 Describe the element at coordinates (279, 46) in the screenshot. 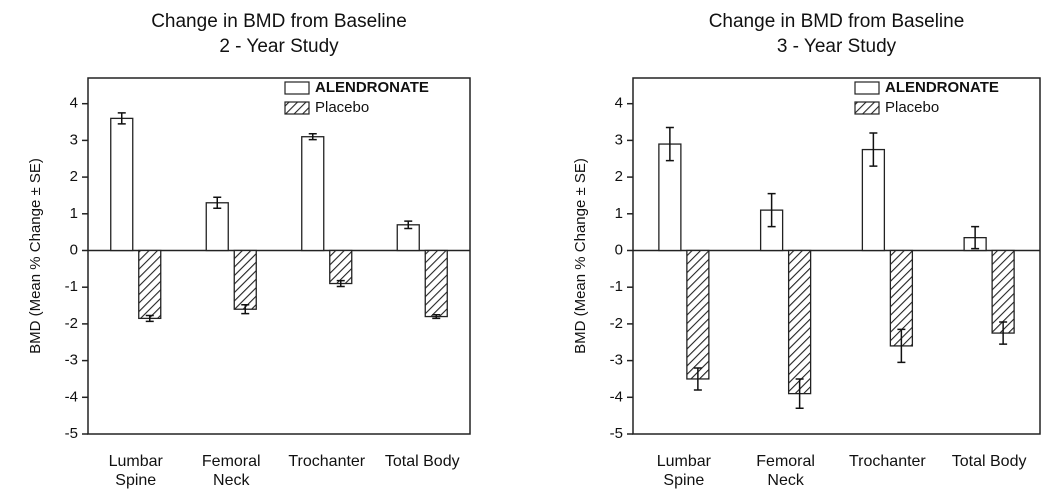

I see `chart-subtitle: 2 - Year Study` at that location.